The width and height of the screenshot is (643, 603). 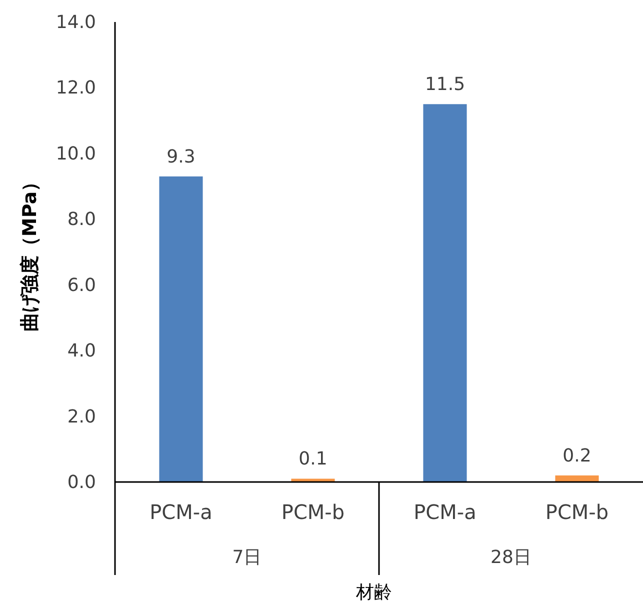 What do you see at coordinates (181, 157) in the screenshot?
I see `data-label: 9.3` at bounding box center [181, 157].